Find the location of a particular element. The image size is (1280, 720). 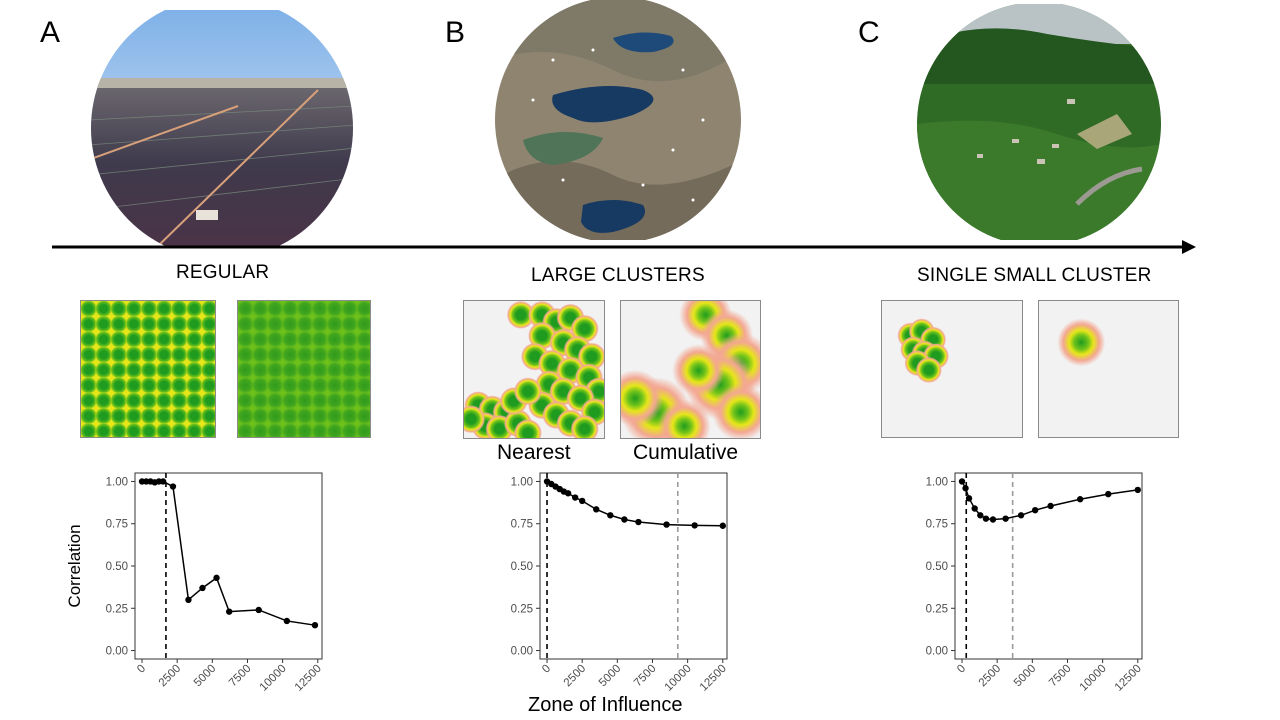

x-axis-title: Zone of Influence is located at coordinates (605, 705).